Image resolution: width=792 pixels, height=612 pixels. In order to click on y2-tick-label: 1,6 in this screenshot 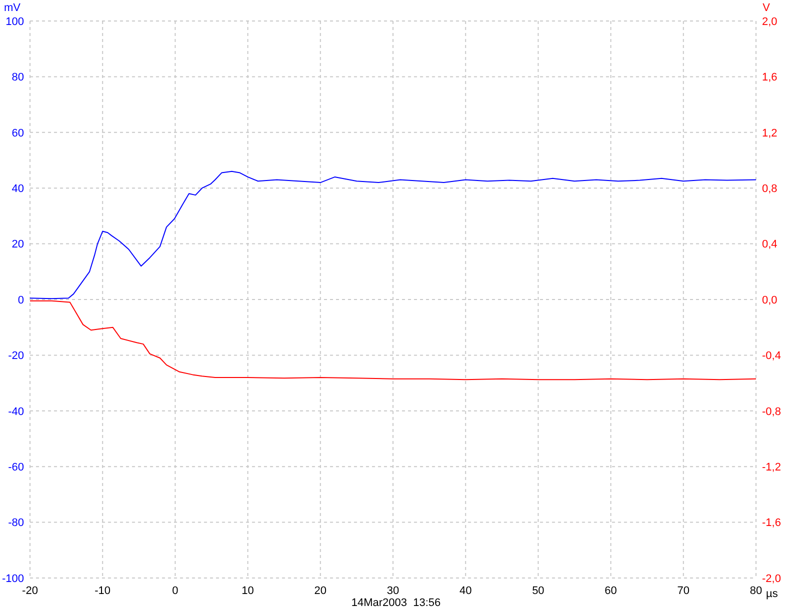, I will do `click(770, 78)`.